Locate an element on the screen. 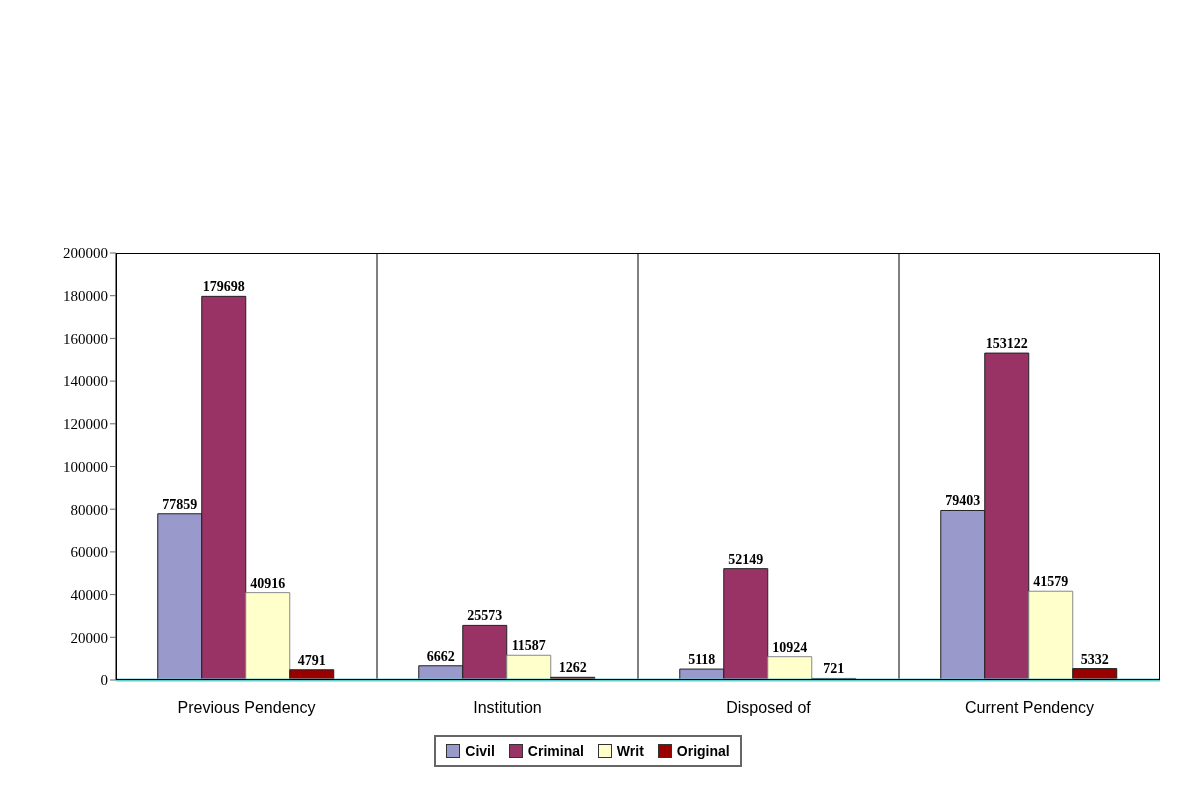 The image size is (1178, 797). y-tick-label: 200000 is located at coordinates (85, 253).